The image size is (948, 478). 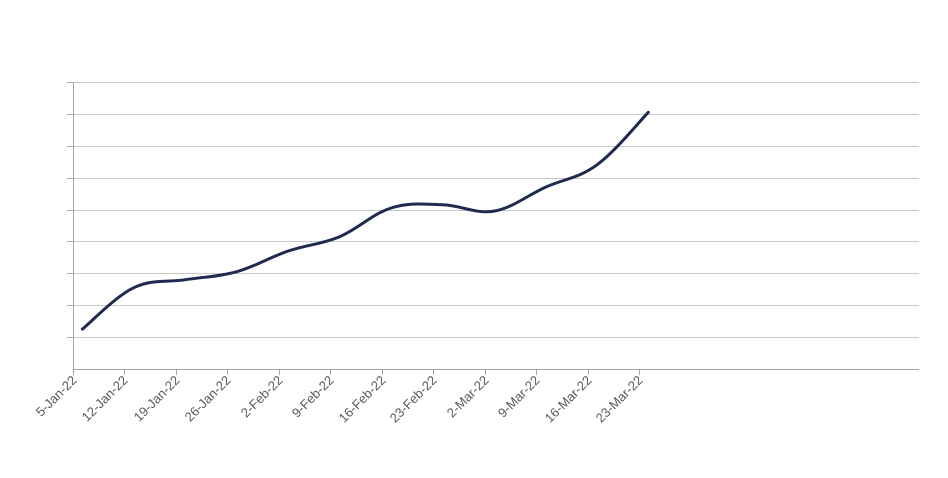 I want to click on x-tick-label: 19-Jan-22, so click(x=157, y=399).